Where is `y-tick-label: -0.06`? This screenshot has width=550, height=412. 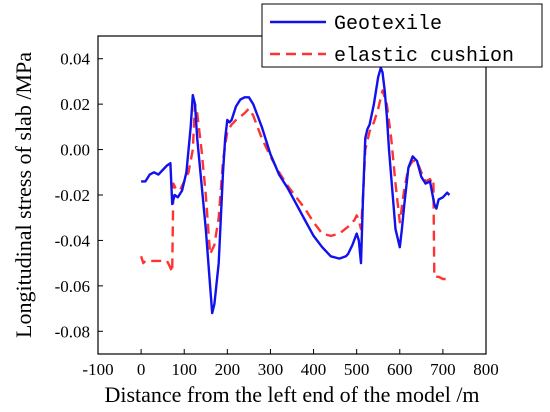 y-tick-label: -0.06 is located at coordinates (72, 286).